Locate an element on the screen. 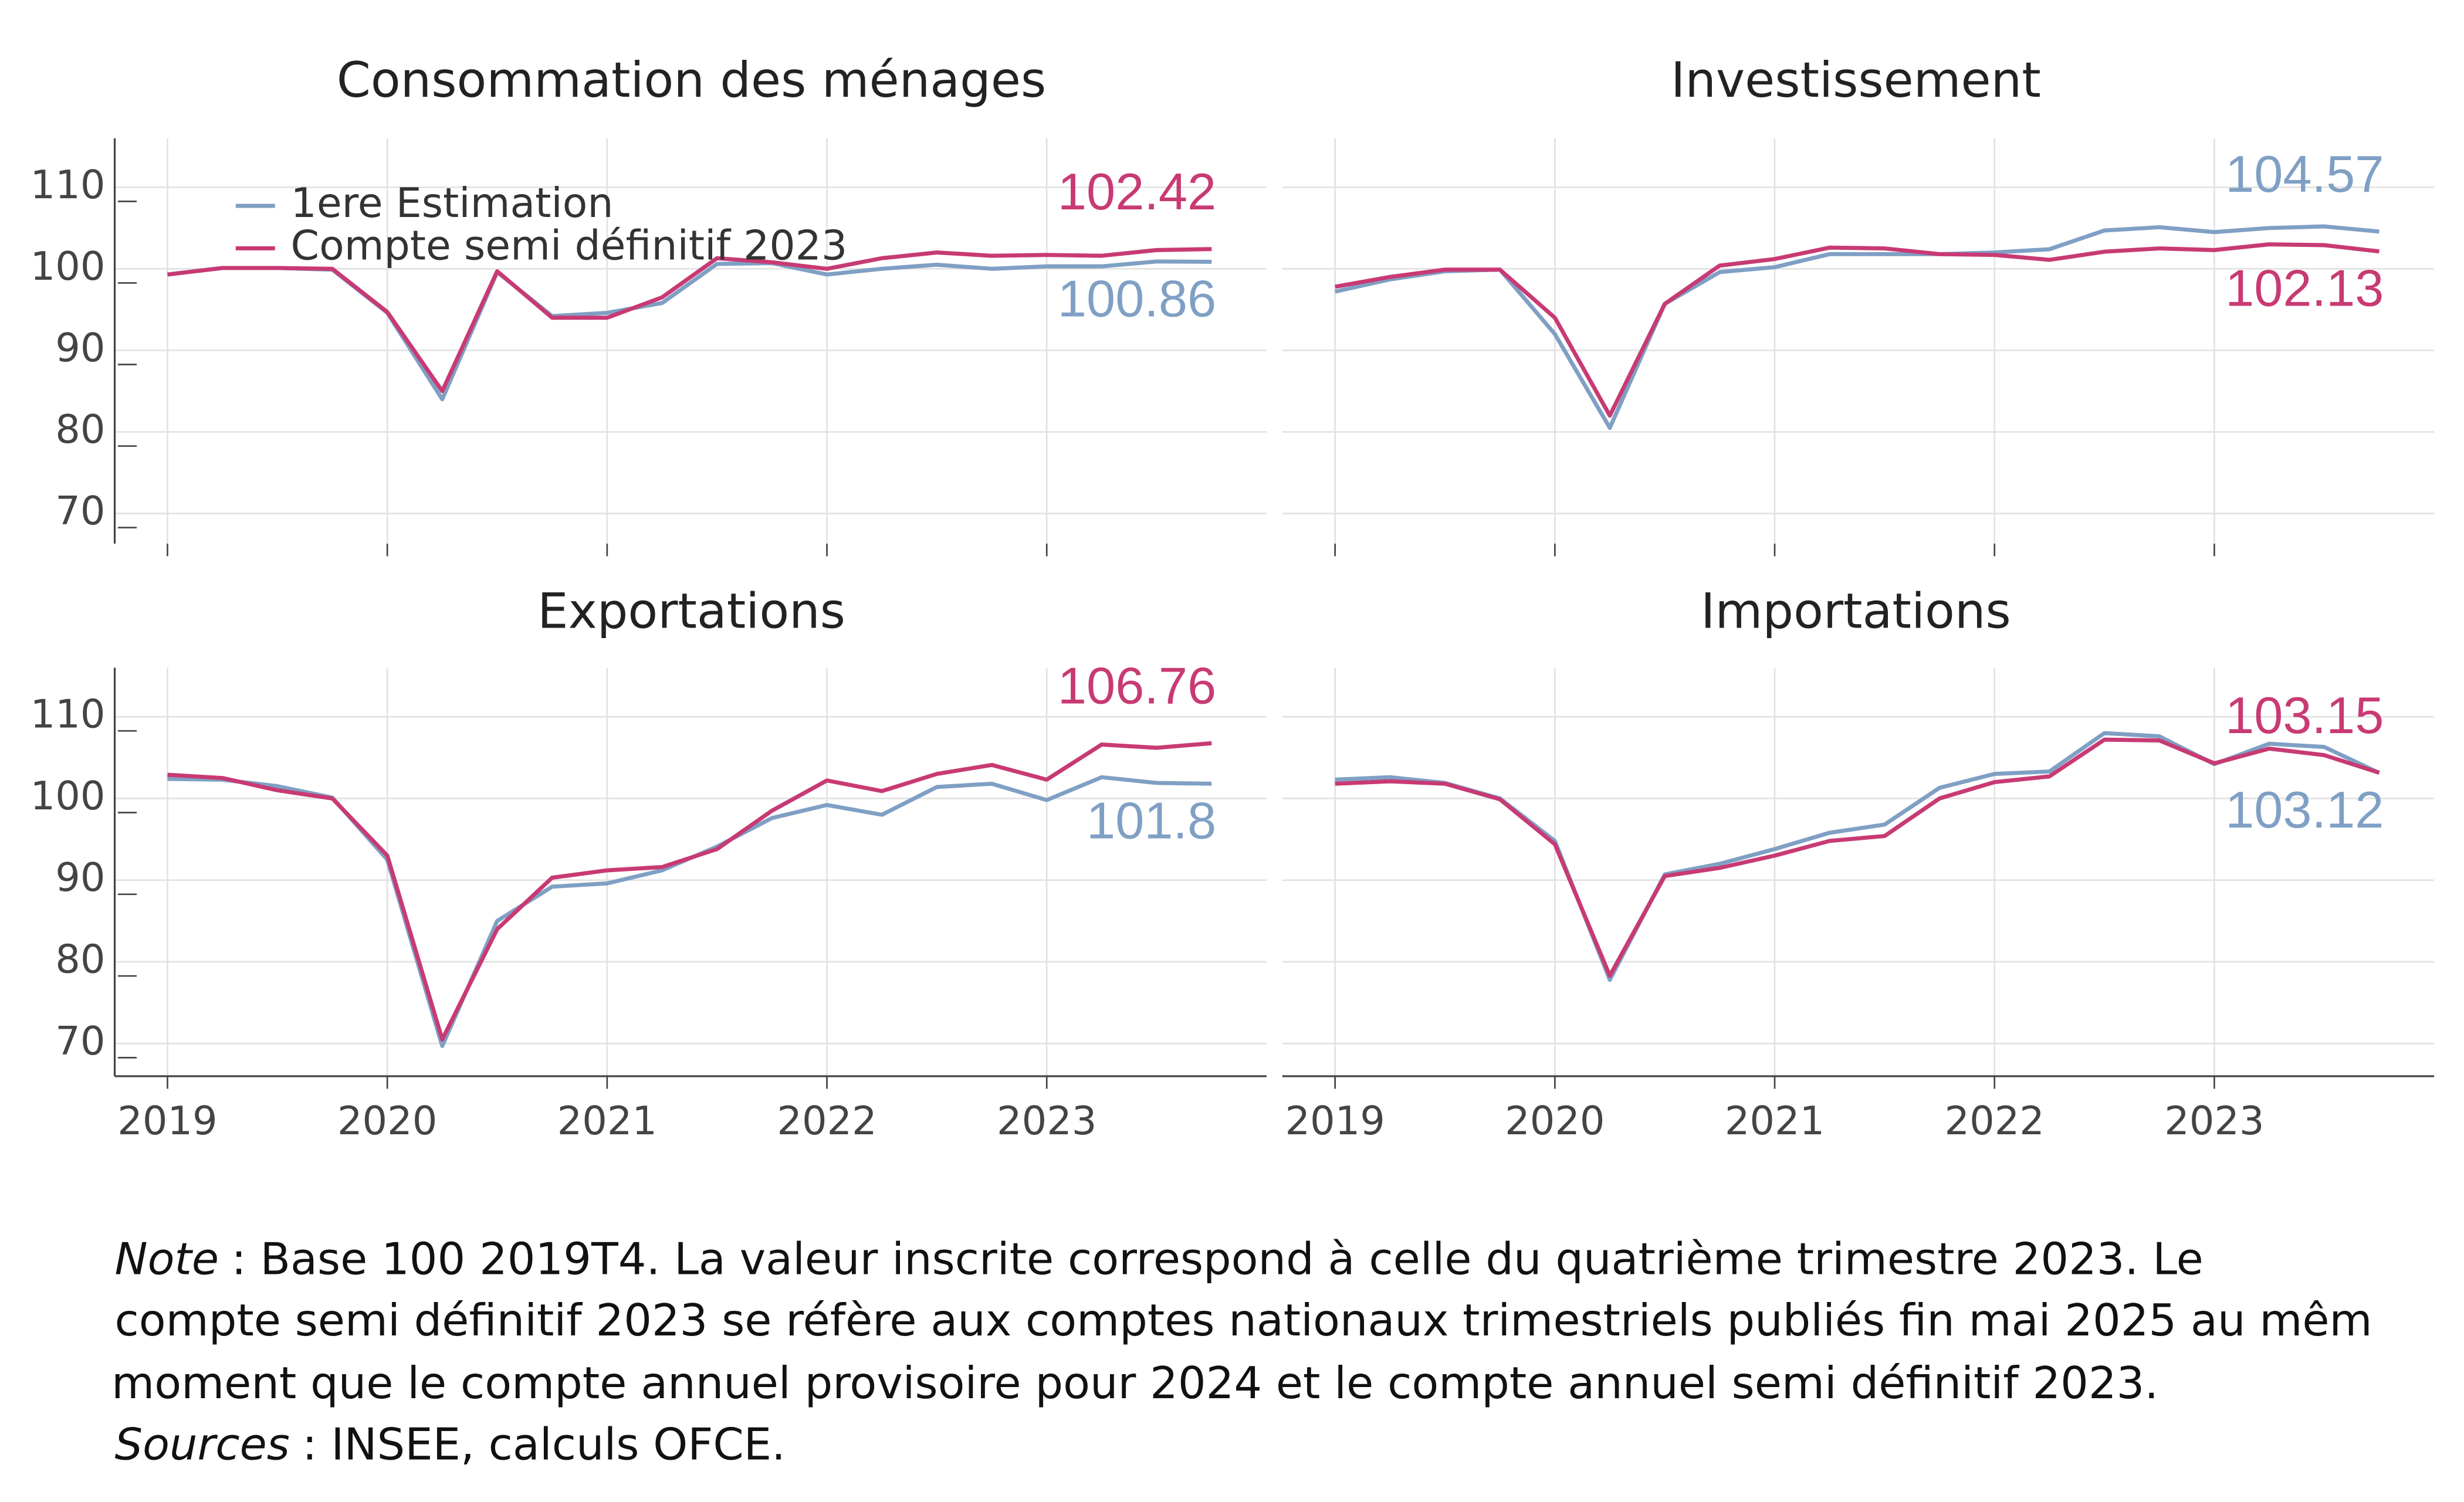 The height and width of the screenshot is (1502, 2464). value-label: 101.8 is located at coordinates (1151, 820).